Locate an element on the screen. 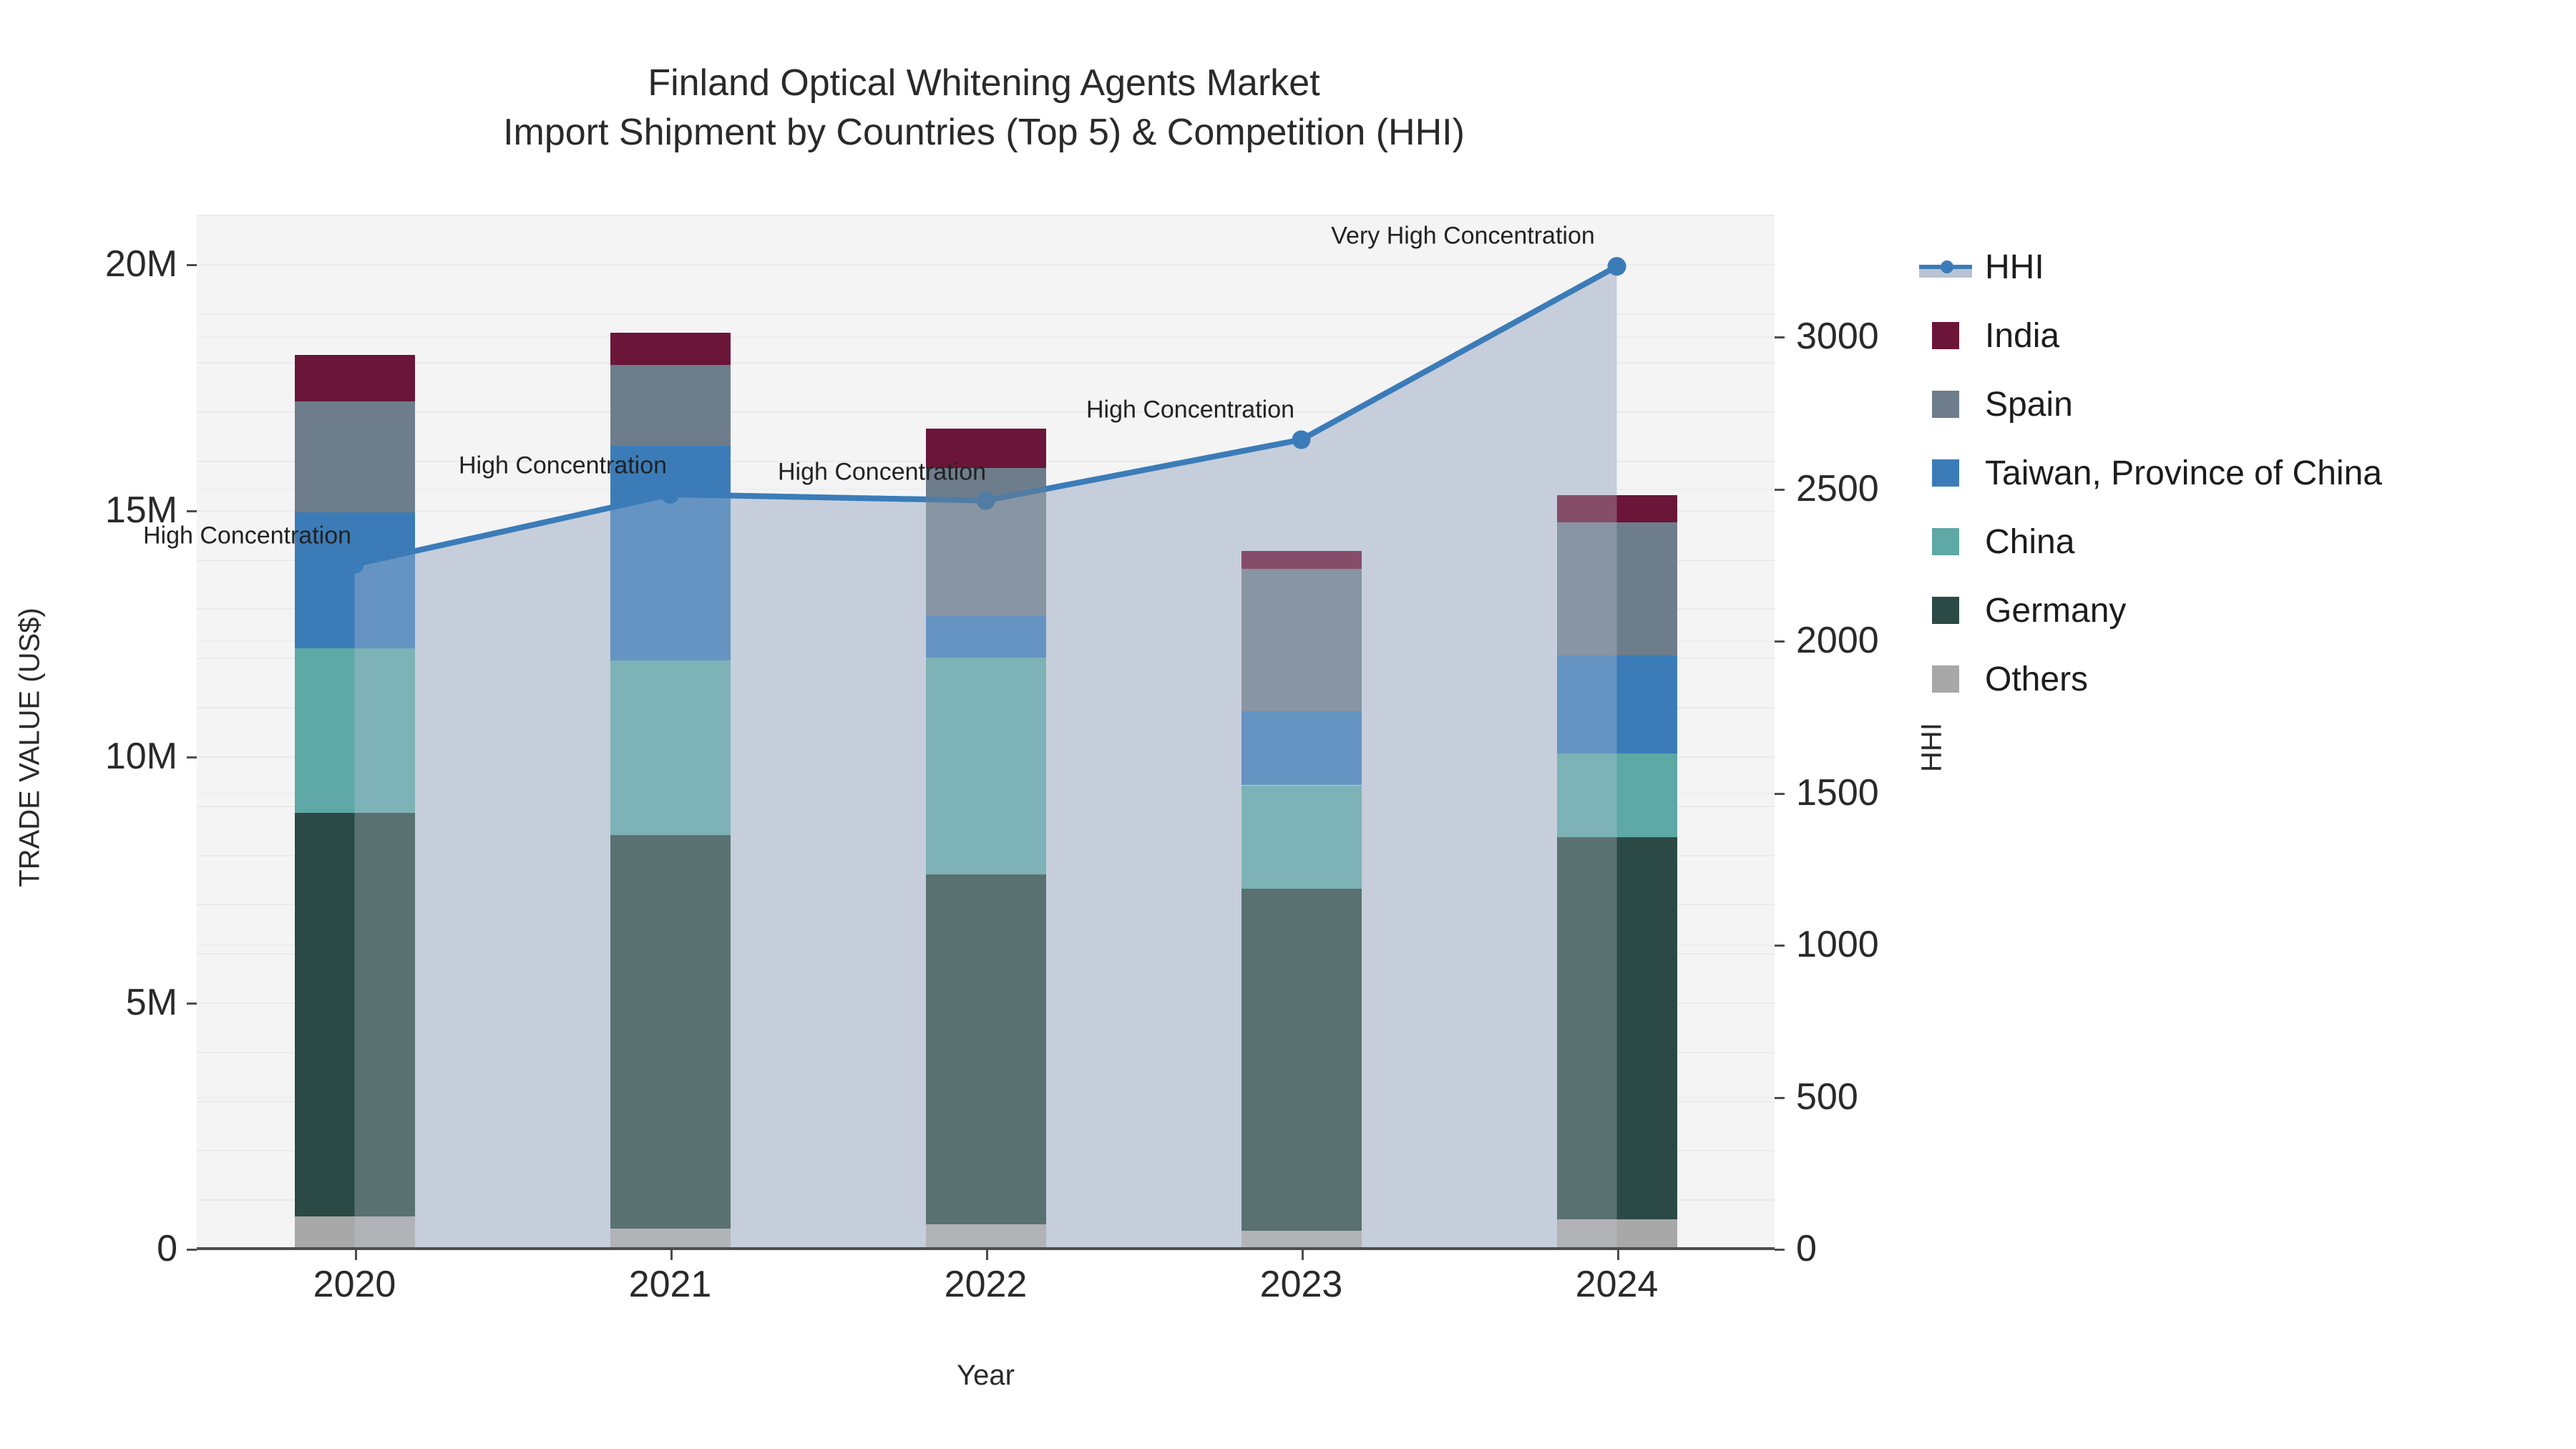 This screenshot has width=2576, height=1449. legend-item-hhi: HHI is located at coordinates (2233, 267).